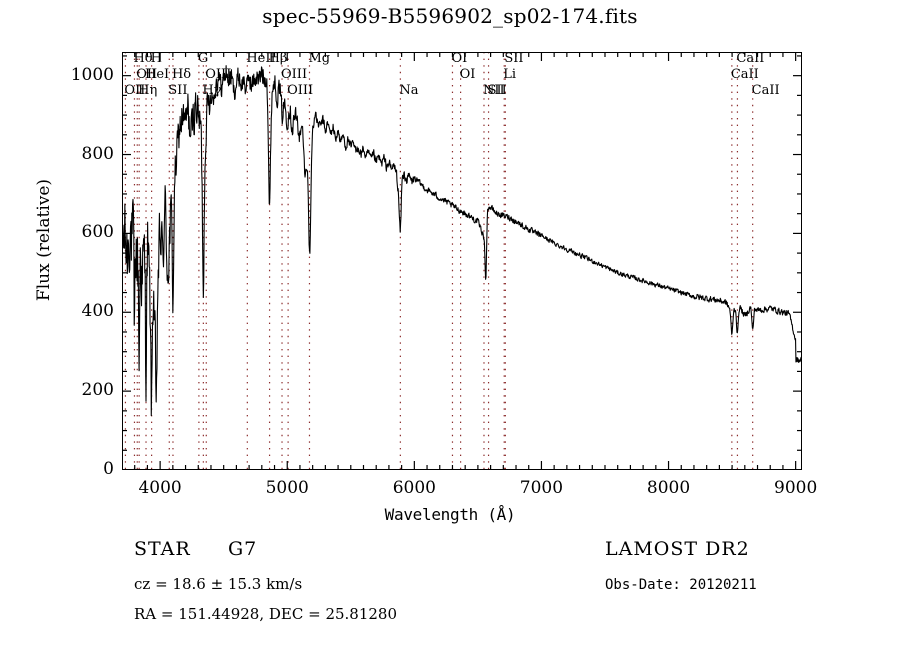 The width and height of the screenshot is (900, 650). What do you see at coordinates (796, 488) in the screenshot?
I see `x-tick-label: 9000` at bounding box center [796, 488].